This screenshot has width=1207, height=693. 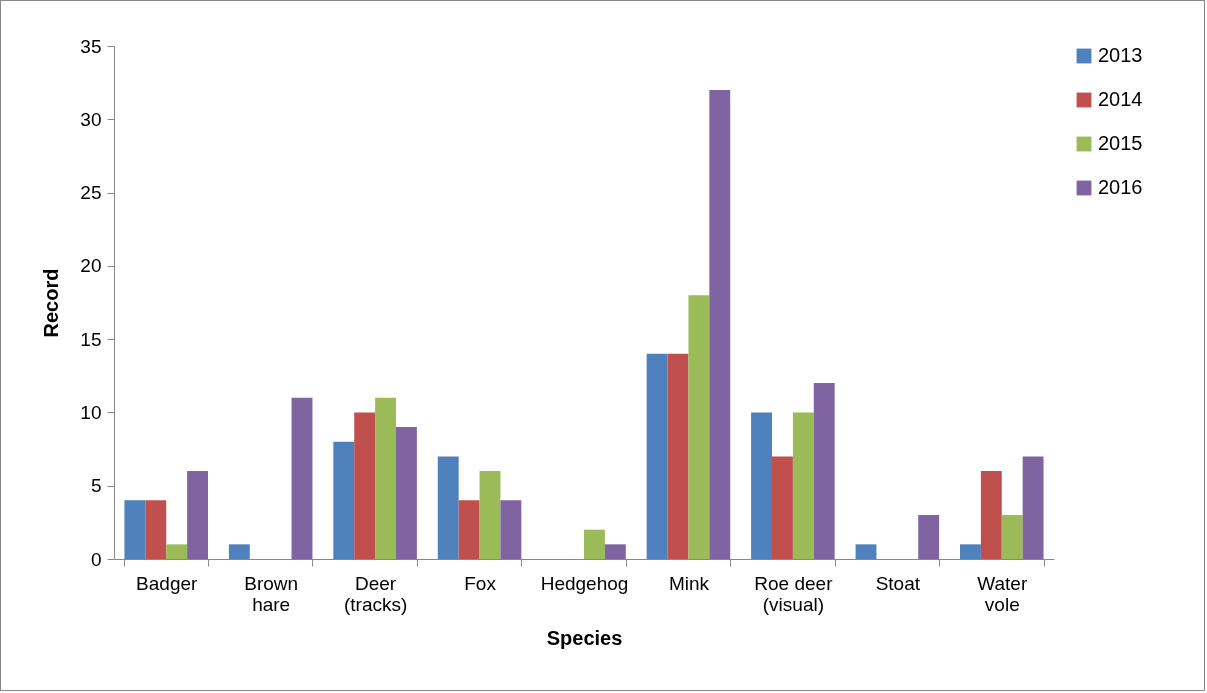 What do you see at coordinates (91, 193) in the screenshot?
I see `y-tick-label: 25` at bounding box center [91, 193].